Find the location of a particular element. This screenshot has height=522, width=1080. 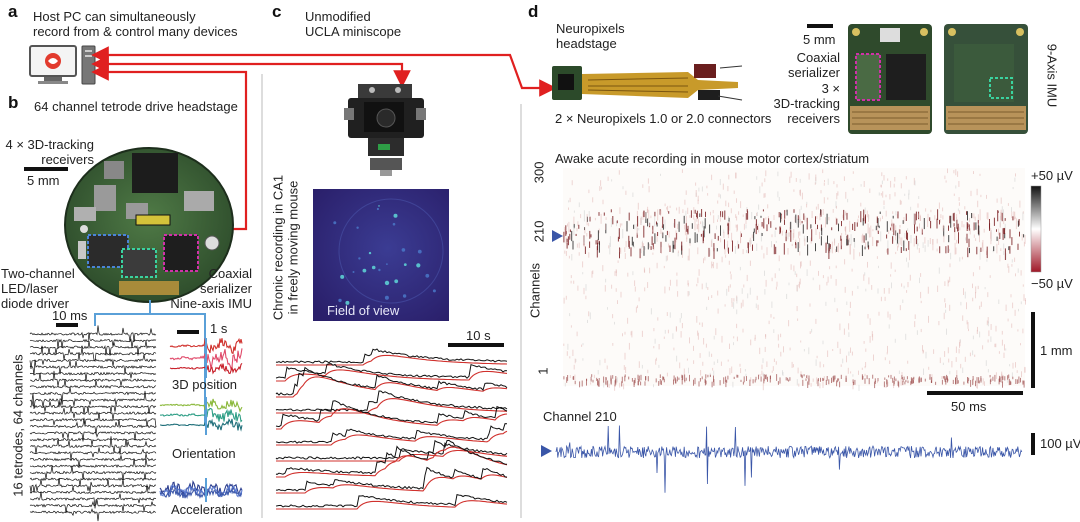

label-acceleration: Acceleration is located at coordinates (207, 509).